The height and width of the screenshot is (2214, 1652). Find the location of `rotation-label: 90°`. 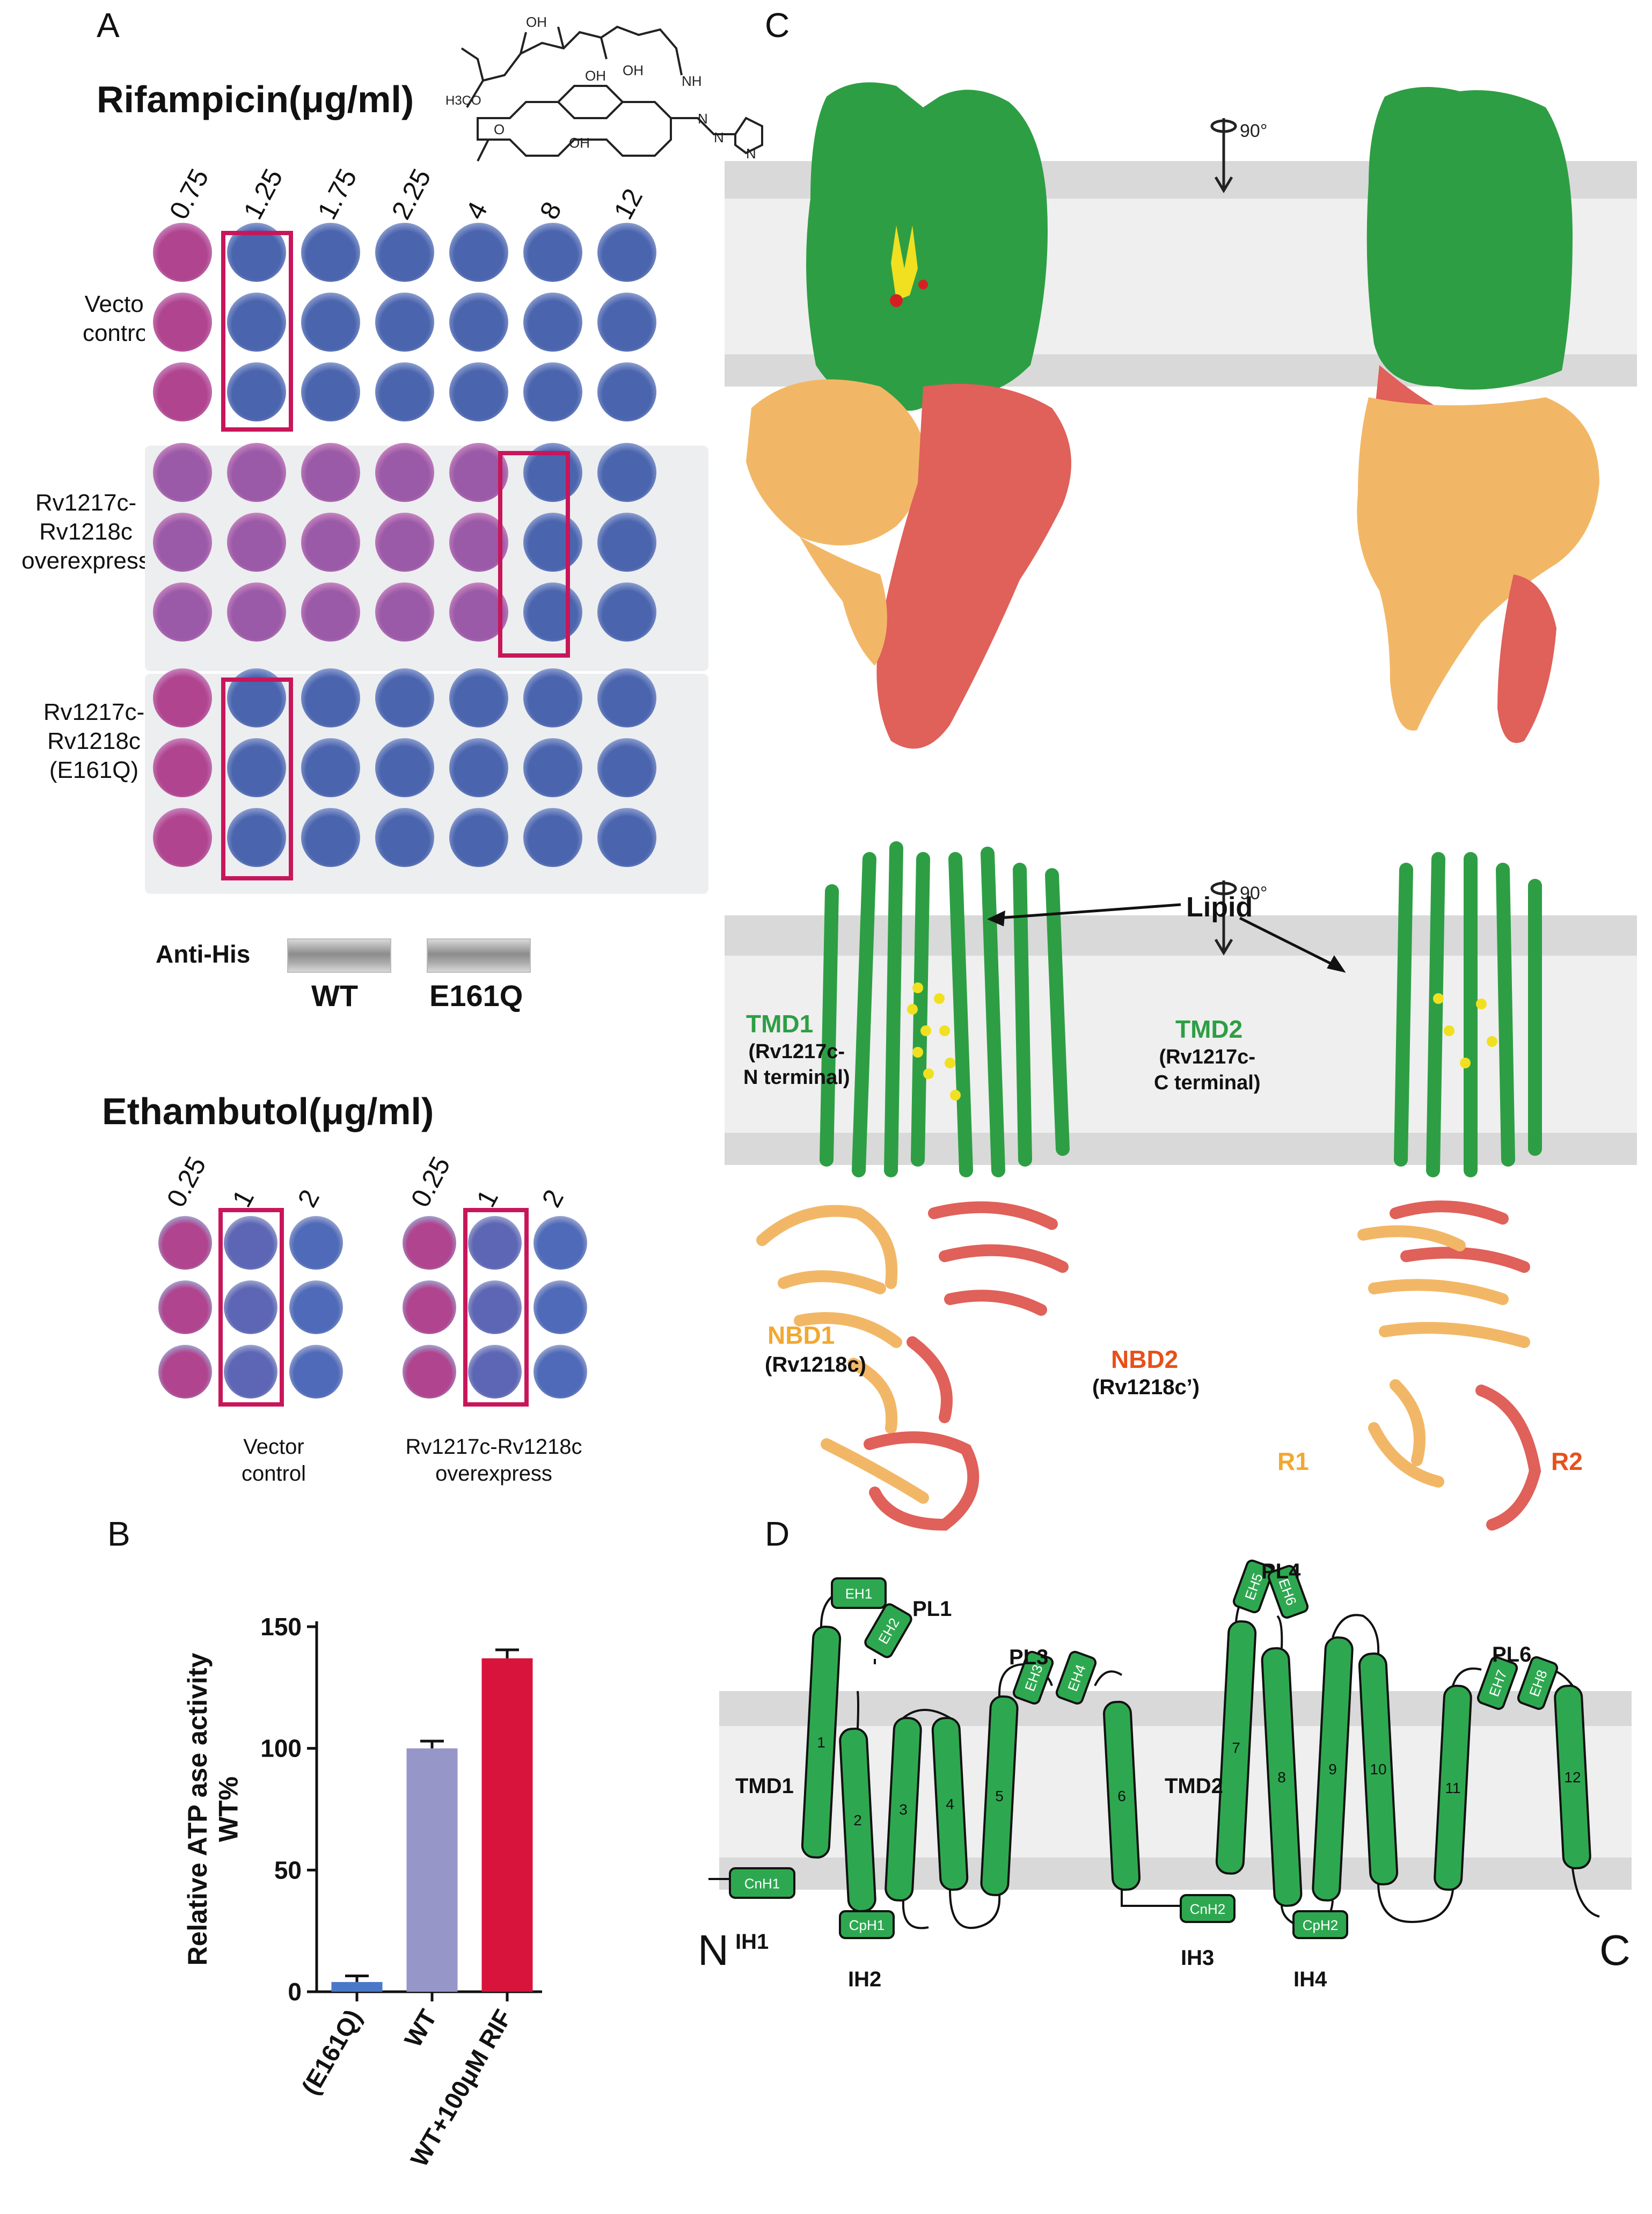

rotation-label: 90° is located at coordinates (1253, 131).